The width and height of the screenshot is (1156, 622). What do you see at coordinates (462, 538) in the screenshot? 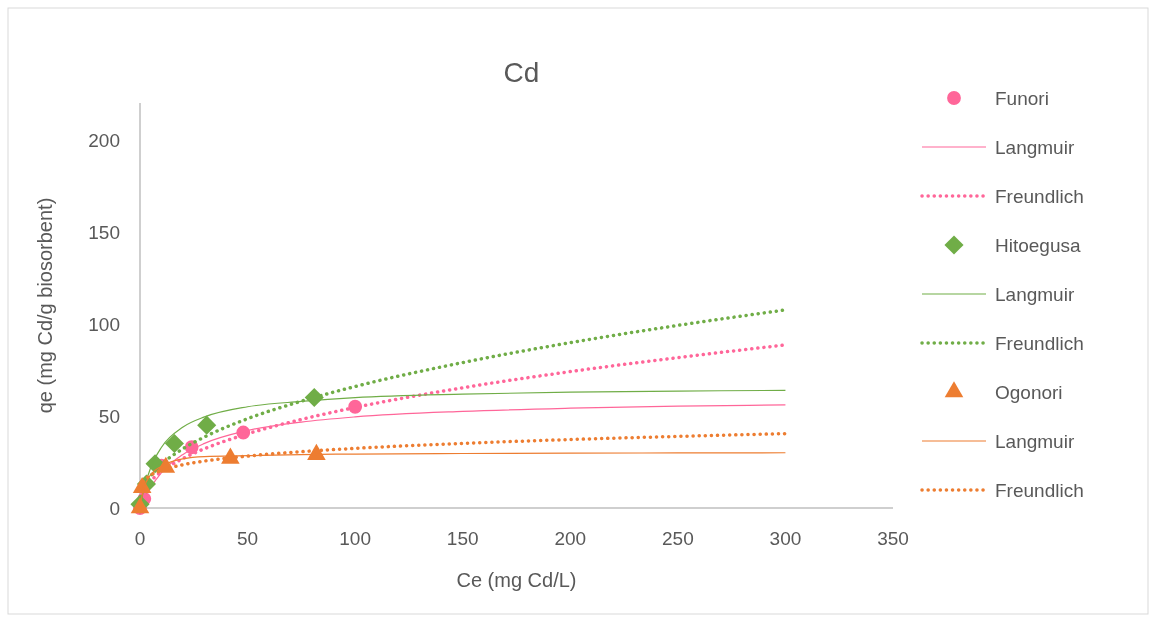
I see `x-tick-label: 150` at bounding box center [462, 538].